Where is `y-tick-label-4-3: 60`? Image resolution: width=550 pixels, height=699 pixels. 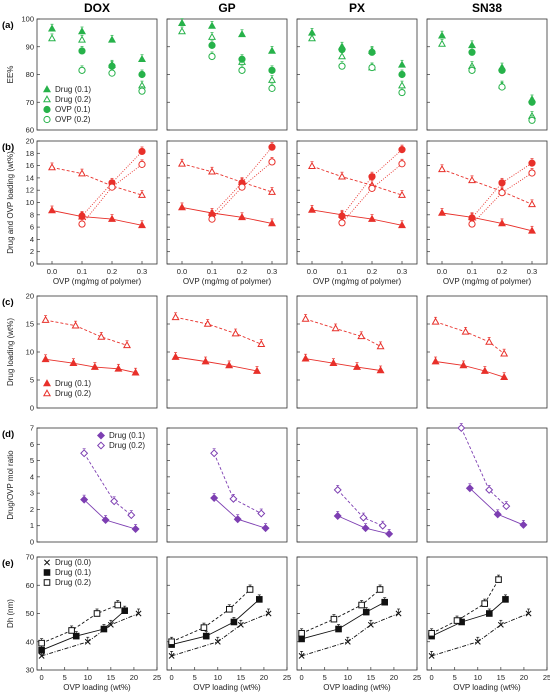
y-tick-label-4-3: 60 is located at coordinates (30, 585).